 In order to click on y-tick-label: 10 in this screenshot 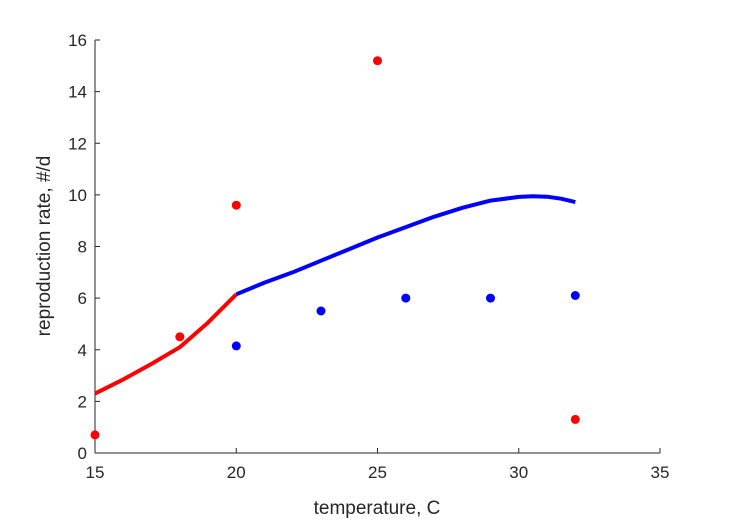, I will do `click(77, 195)`.